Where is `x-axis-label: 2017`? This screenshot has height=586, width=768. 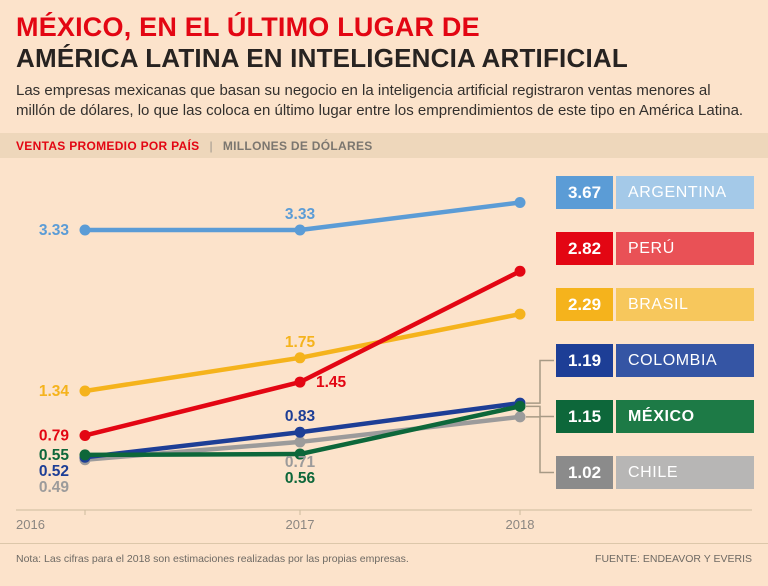
x-axis-label: 2017 is located at coordinates (300, 524).